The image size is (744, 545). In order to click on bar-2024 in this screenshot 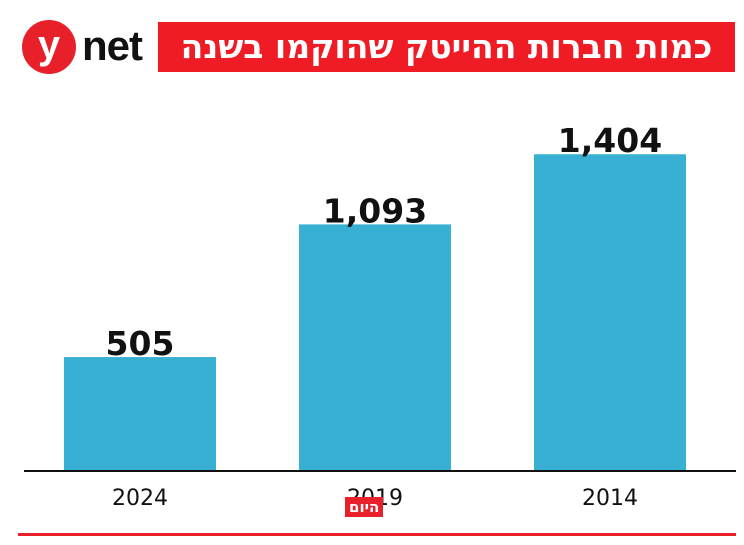, I will do `click(140, 414)`.